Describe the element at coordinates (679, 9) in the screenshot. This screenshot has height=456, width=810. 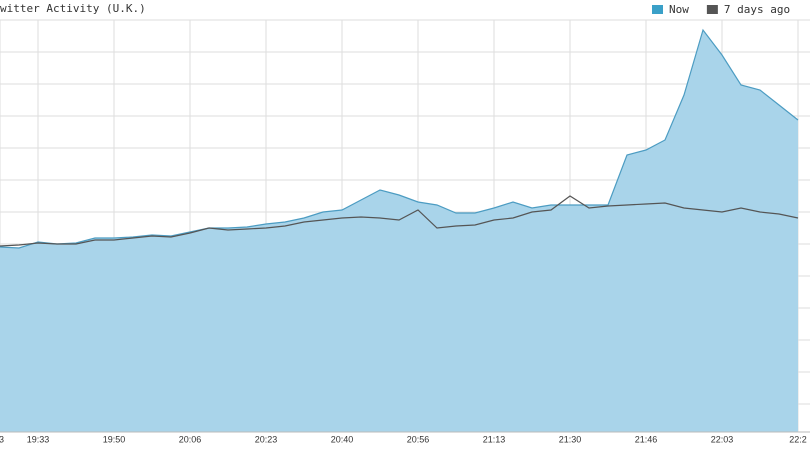
I see `legend-label: Now` at that location.